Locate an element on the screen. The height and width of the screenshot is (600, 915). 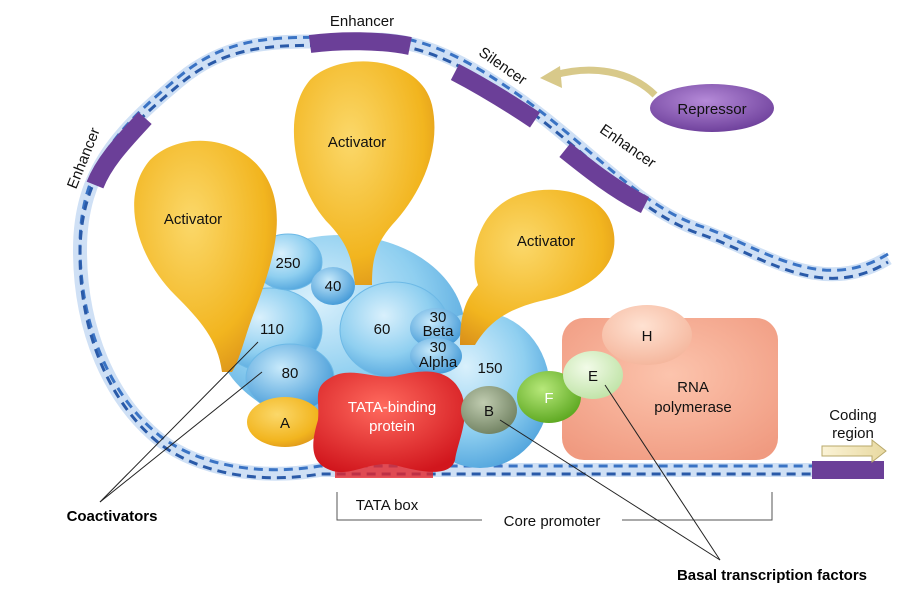
tbp-label-1: TATA-binding is located at coordinates (392, 407).